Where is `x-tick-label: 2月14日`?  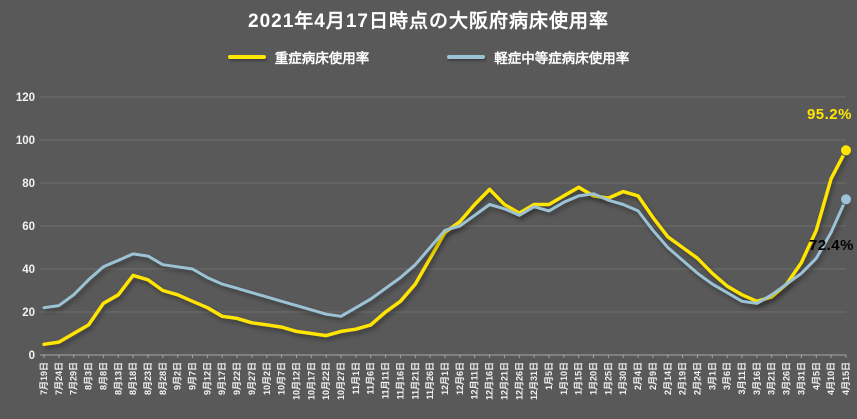 x-tick-label: 2月14日 is located at coordinates (668, 378).